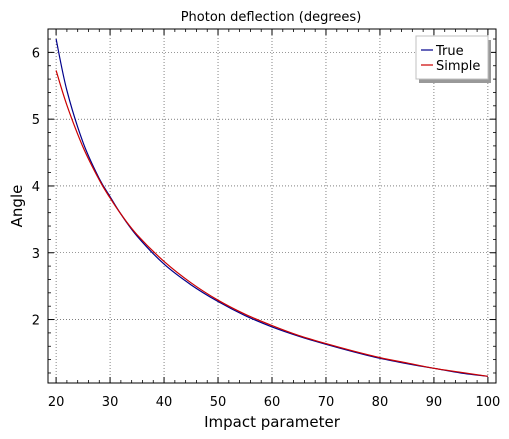 The image size is (509, 439). I want to click on x-tick-label: 30, so click(110, 402).